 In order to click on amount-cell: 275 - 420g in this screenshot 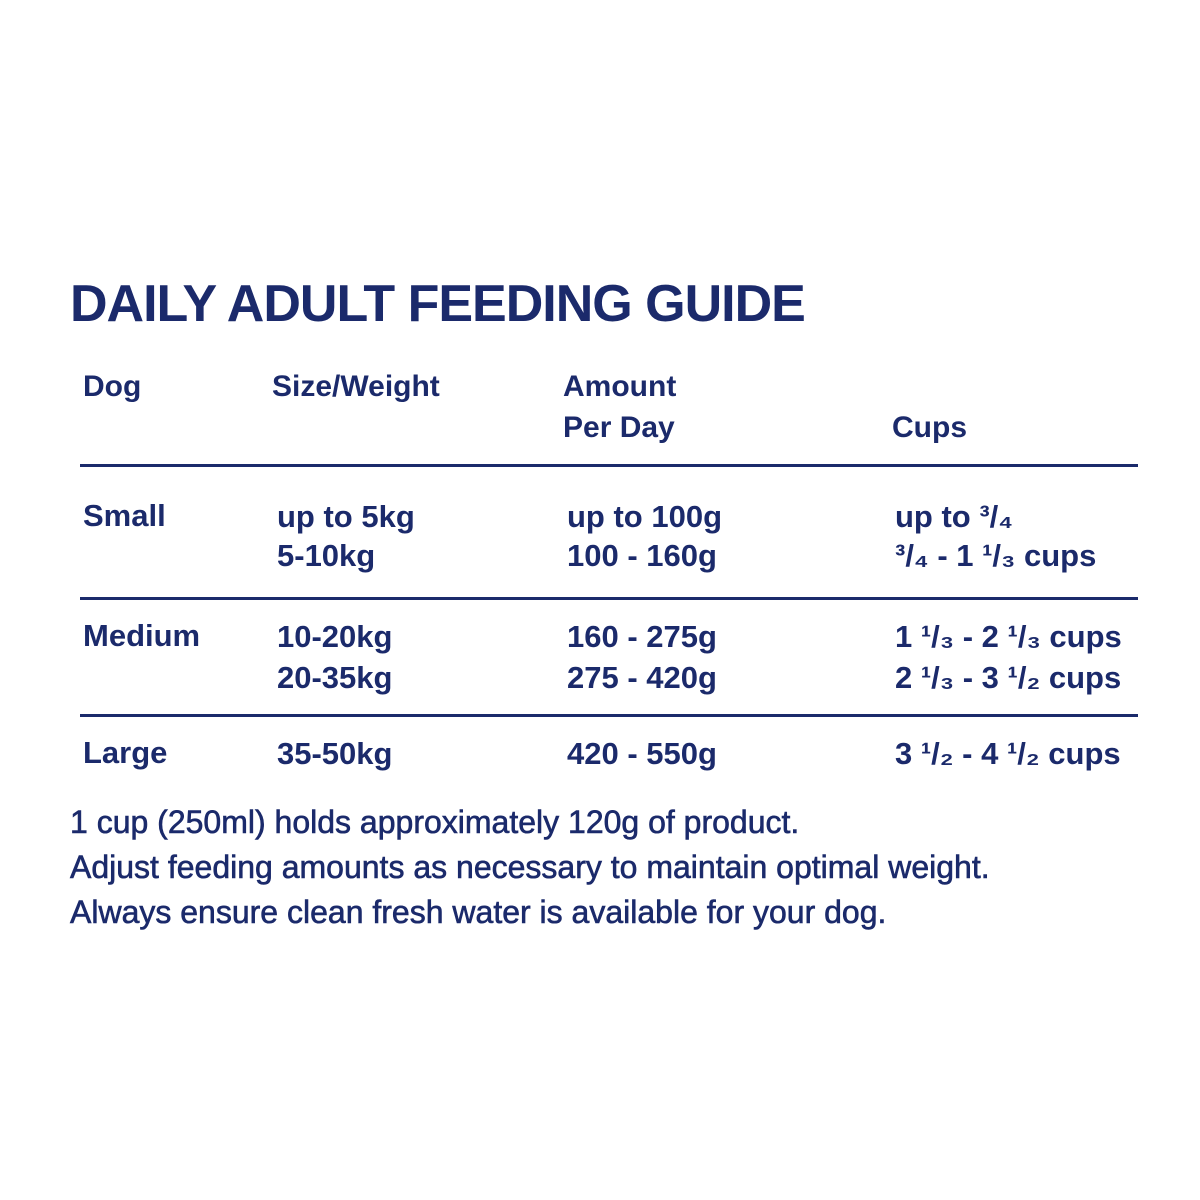, I will do `click(642, 677)`.